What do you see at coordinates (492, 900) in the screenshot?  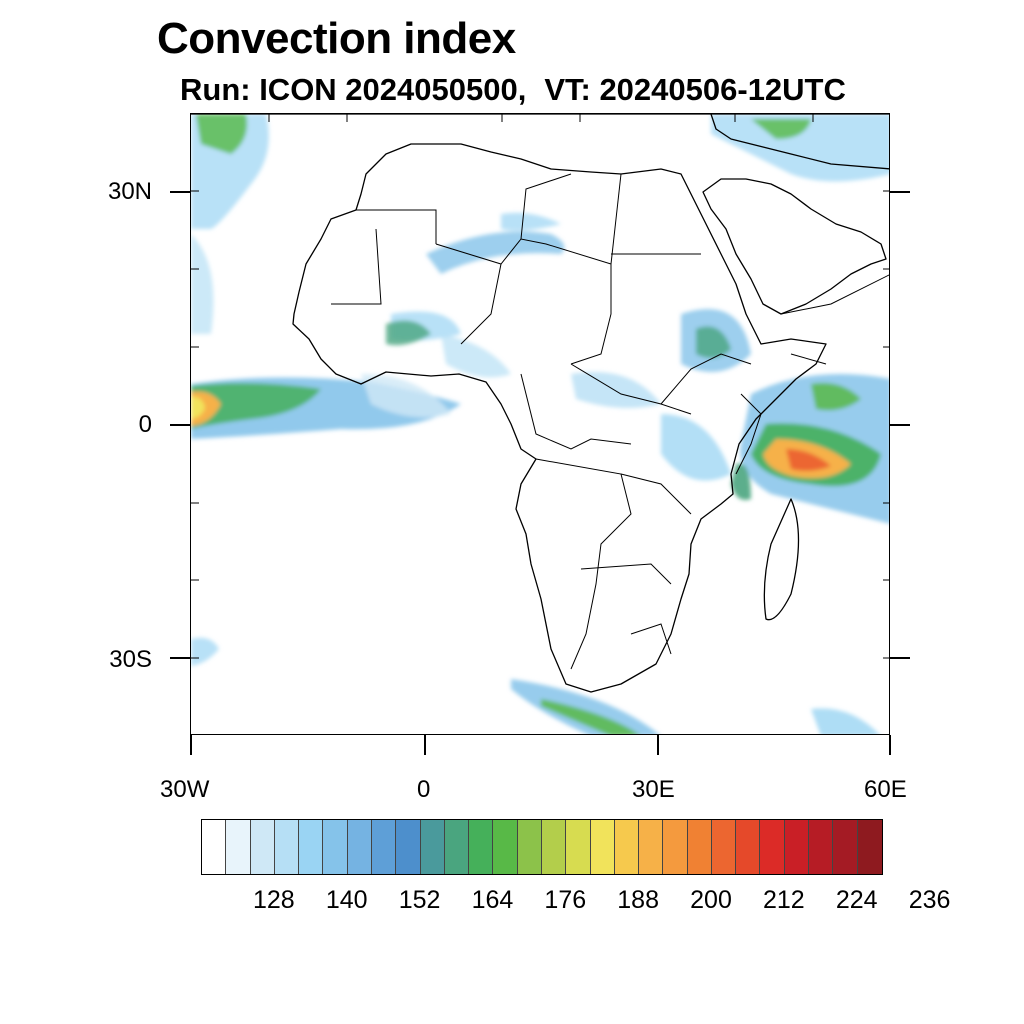 I see `colorbar-tick-label: 164` at bounding box center [492, 900].